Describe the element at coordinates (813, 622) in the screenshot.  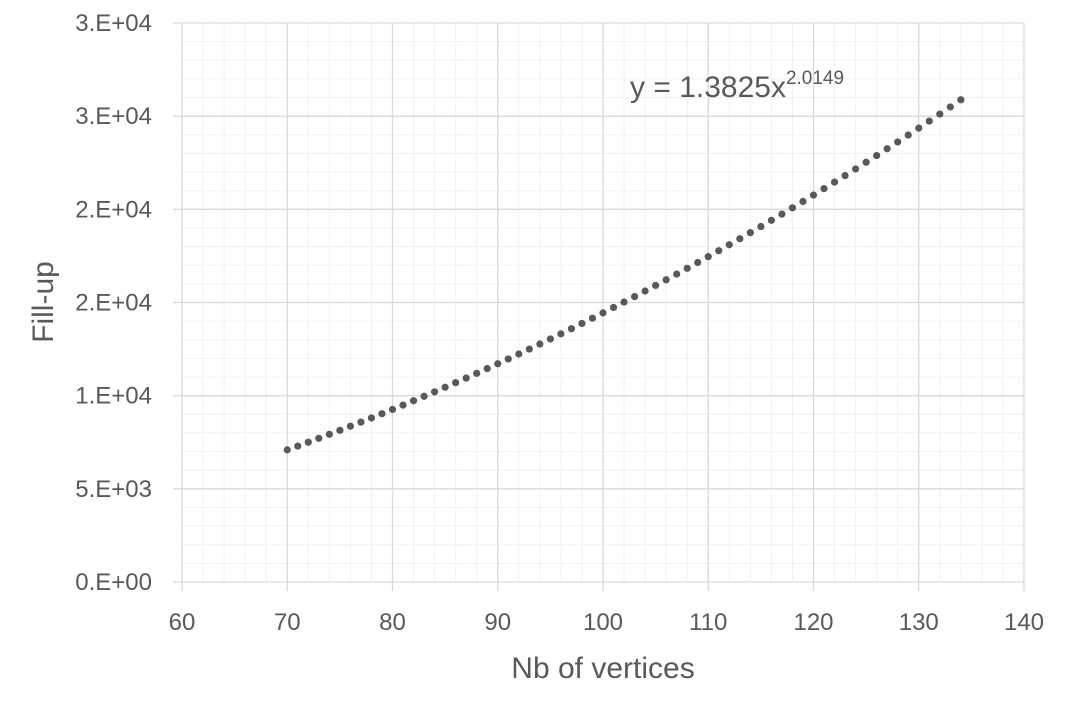
I see `x-tick-label: 120` at that location.